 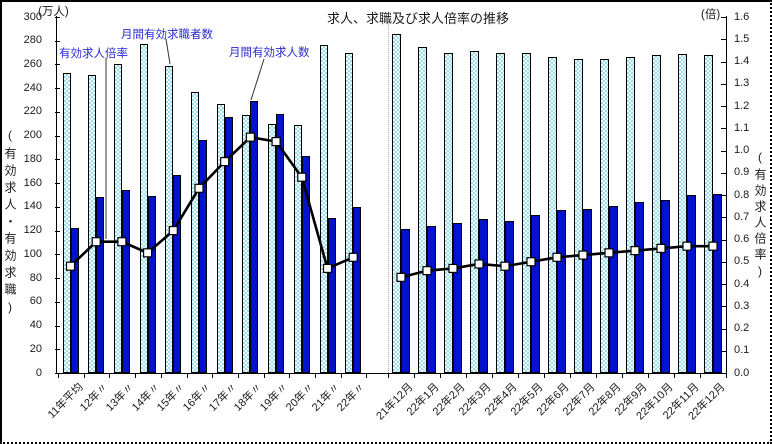 What do you see at coordinates (742, 105) in the screenshot?
I see `right-axis-tick-label: 1.2` at bounding box center [742, 105].